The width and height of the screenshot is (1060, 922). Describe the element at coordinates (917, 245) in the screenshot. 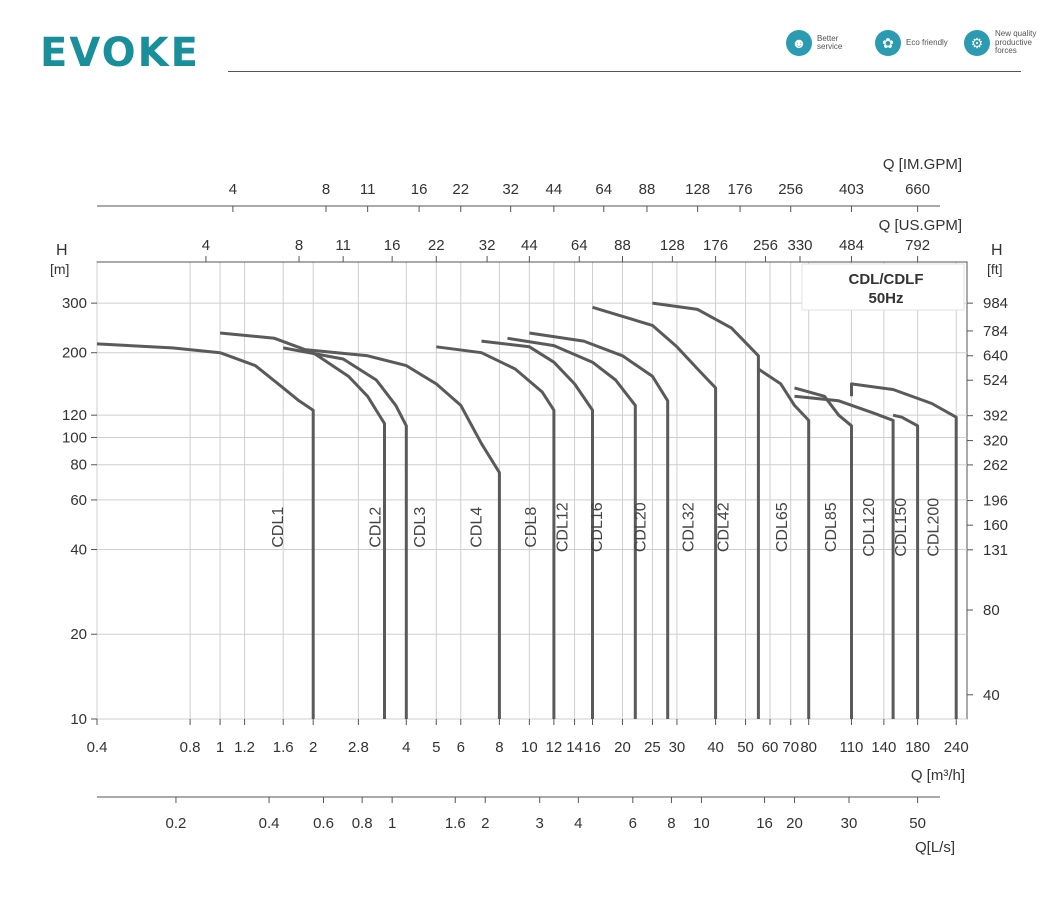

I see `usgpm-tick-label: 792` at that location.